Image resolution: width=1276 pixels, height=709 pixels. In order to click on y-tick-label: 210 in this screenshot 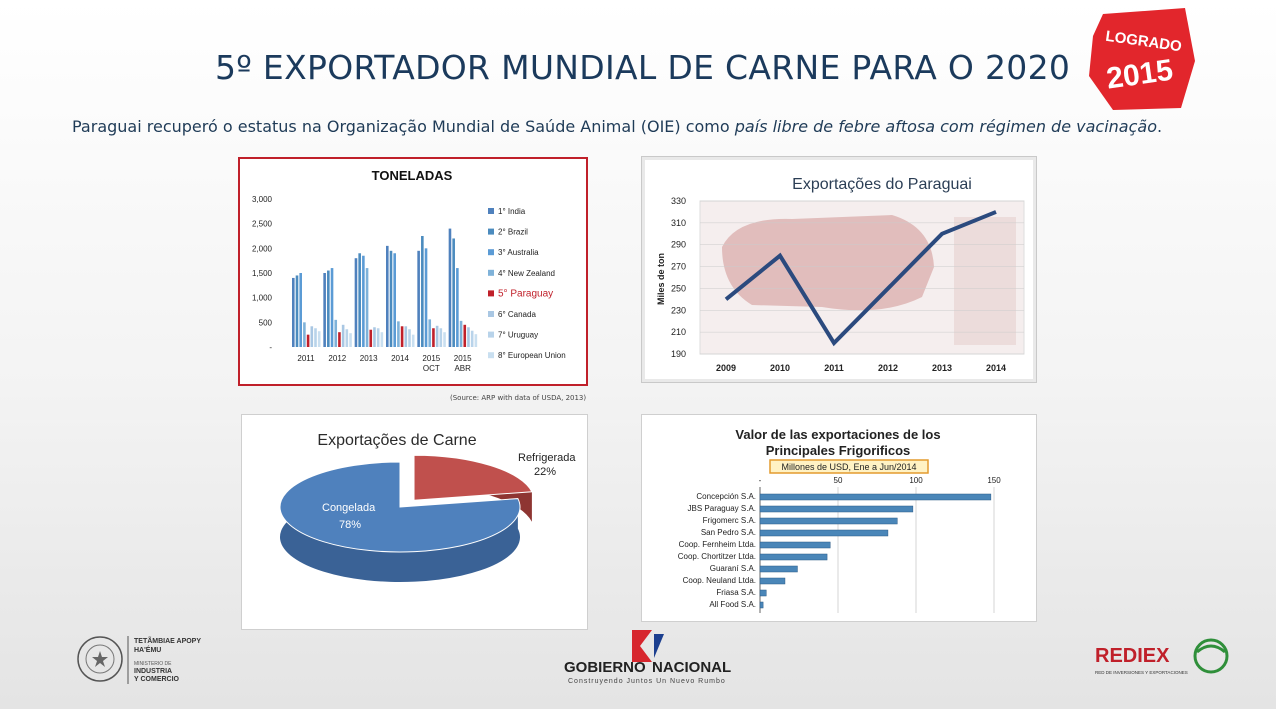, I will do `click(678, 332)`.